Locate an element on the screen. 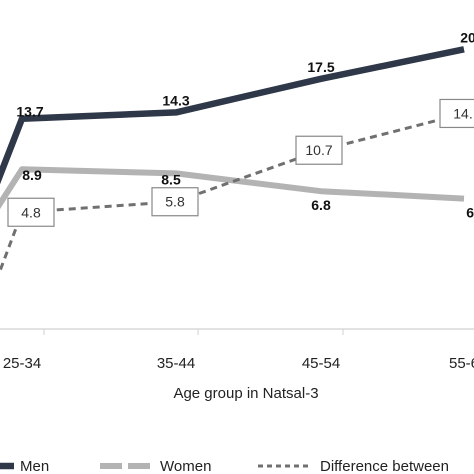 The width and height of the screenshot is (474, 474). x-tick-label: 25-34 is located at coordinates (22, 363).